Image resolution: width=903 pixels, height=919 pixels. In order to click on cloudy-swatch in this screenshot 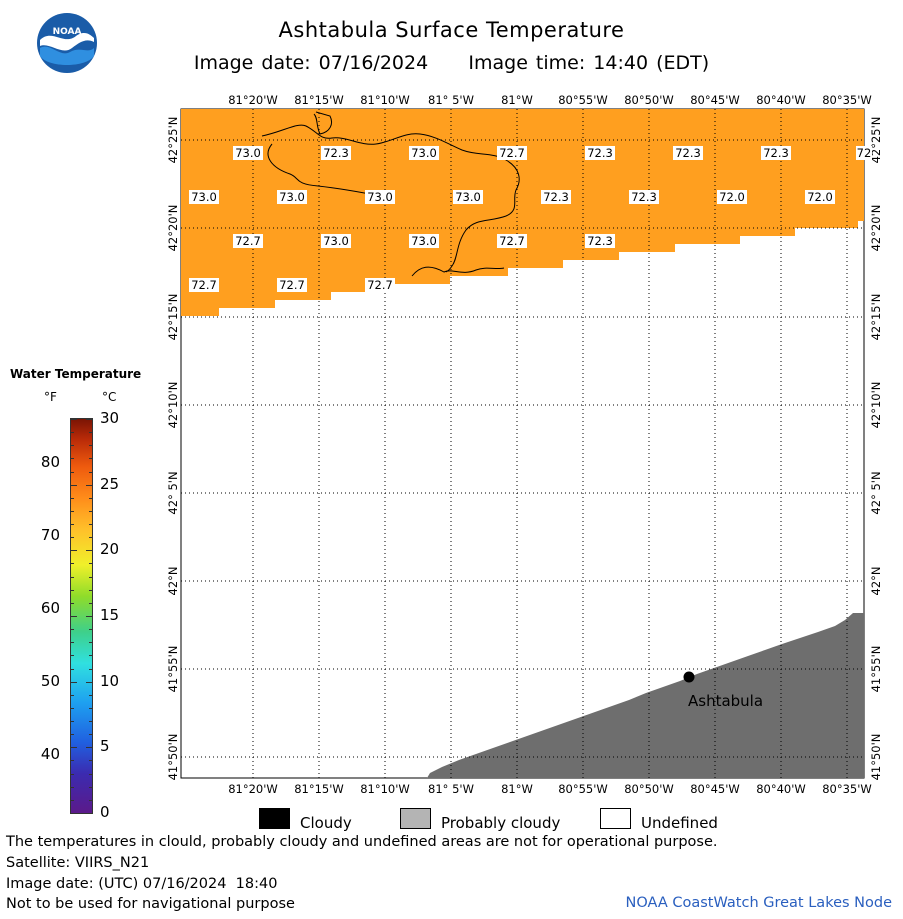, I will do `click(274, 818)`.